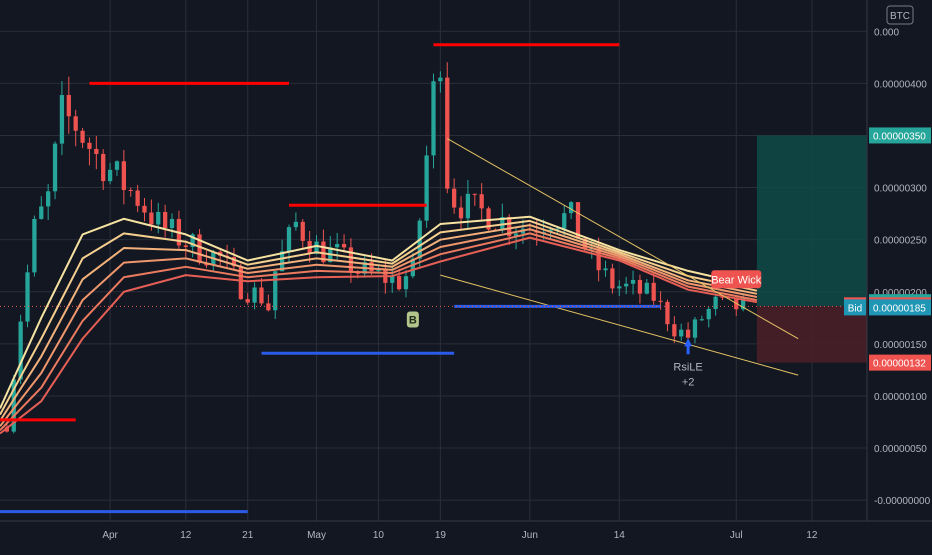  I want to click on rsile-arrow-icon, so click(688, 346).